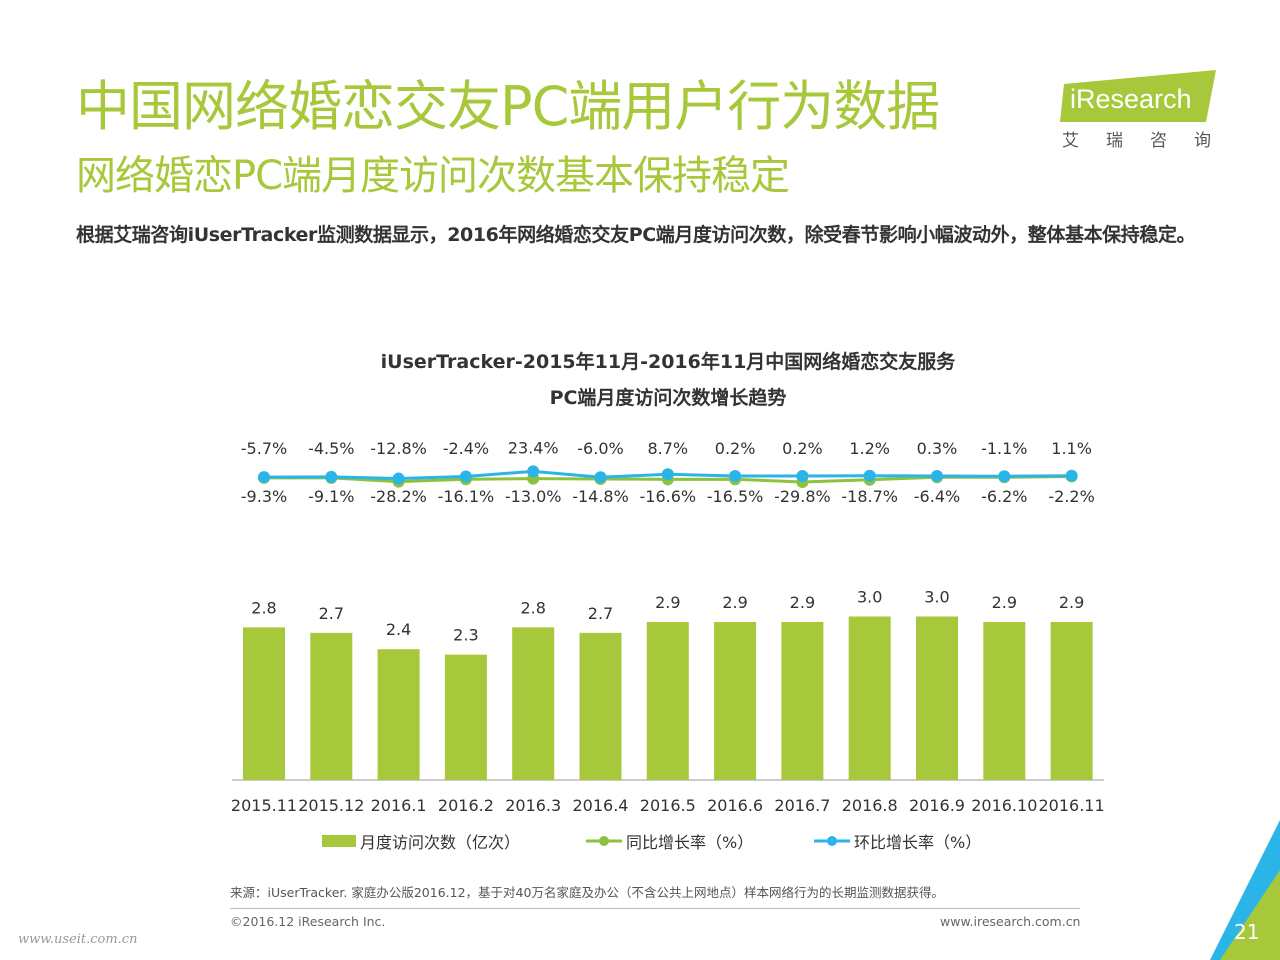 The image size is (1280, 960). Describe the element at coordinates (466, 496) in the screenshot. I see `yoy-label-2016.2: -16.1%` at that location.